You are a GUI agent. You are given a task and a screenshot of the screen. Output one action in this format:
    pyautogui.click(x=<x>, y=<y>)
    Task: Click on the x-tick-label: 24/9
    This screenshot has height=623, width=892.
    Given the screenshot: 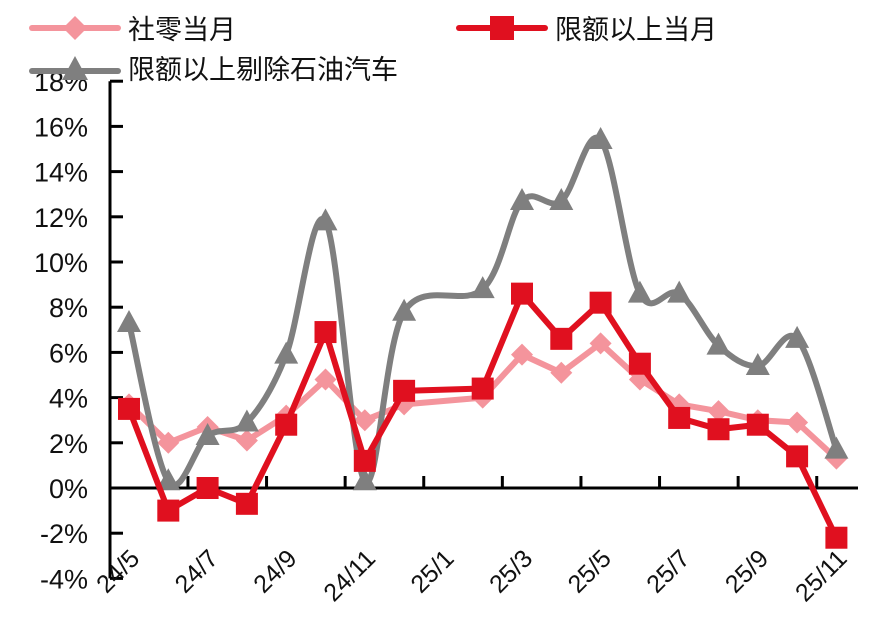 What is the action you would take?
    pyautogui.click(x=275, y=571)
    